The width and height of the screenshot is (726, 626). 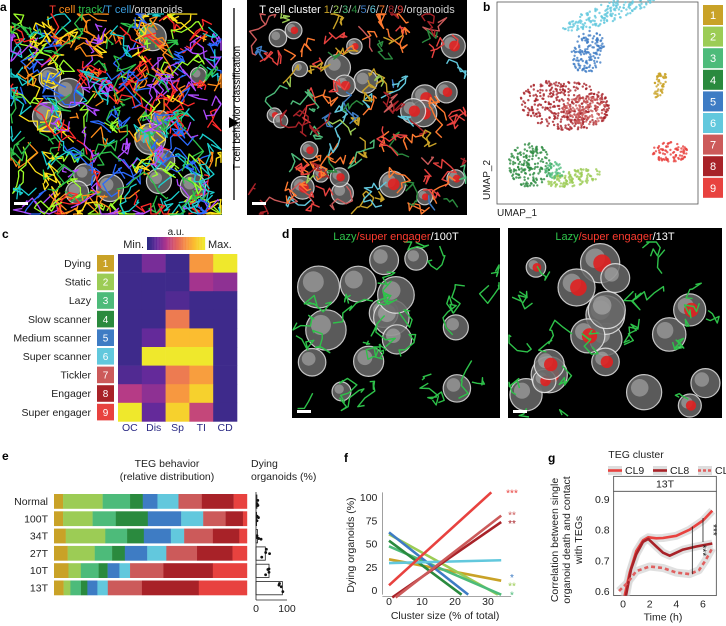 What do you see at coordinates (713, 101) in the screenshot?
I see `umap-legend: 1 2 3 4 5 6 7 8 9` at bounding box center [713, 101].